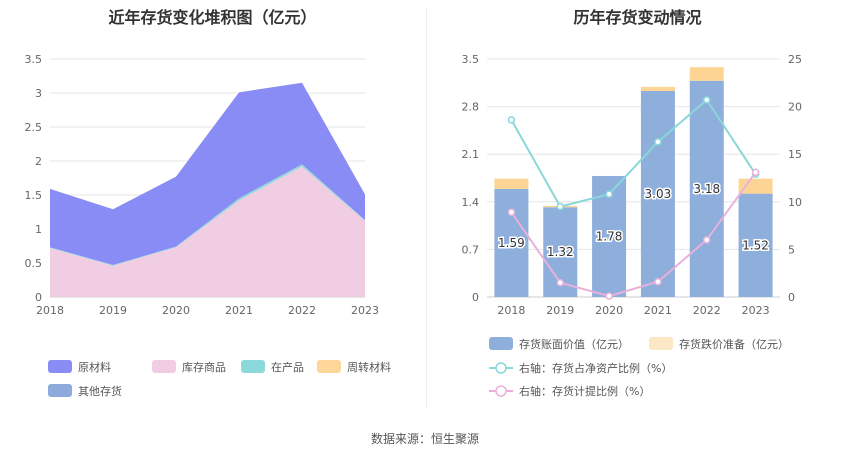 Image resolution: width=850 pixels, height=459 pixels. Describe the element at coordinates (38, 229) in the screenshot. I see `y-tick-label: 1` at that location.